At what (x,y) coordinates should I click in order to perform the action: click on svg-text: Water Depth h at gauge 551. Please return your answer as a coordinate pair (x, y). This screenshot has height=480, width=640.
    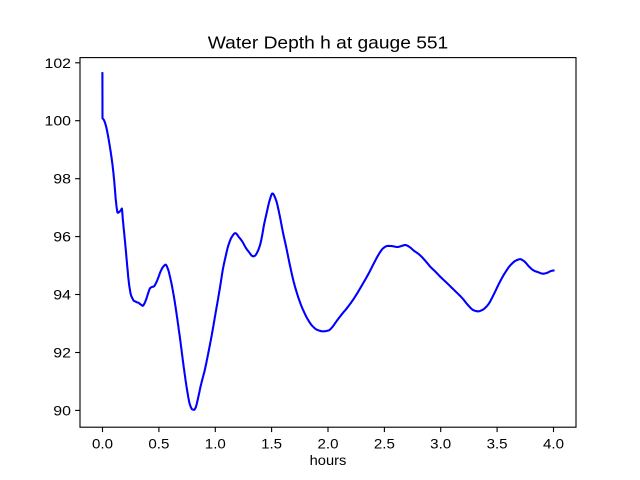
    Looking at the image, I should click on (328, 42).